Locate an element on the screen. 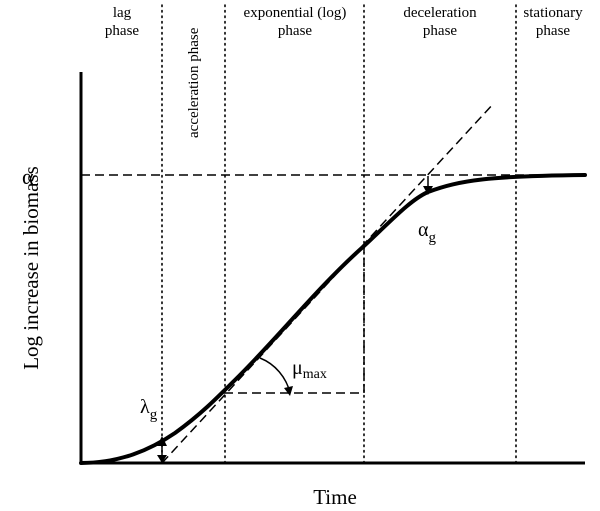 The image size is (600, 511). phase-label-stationary-line2: phase is located at coordinates (553, 31).